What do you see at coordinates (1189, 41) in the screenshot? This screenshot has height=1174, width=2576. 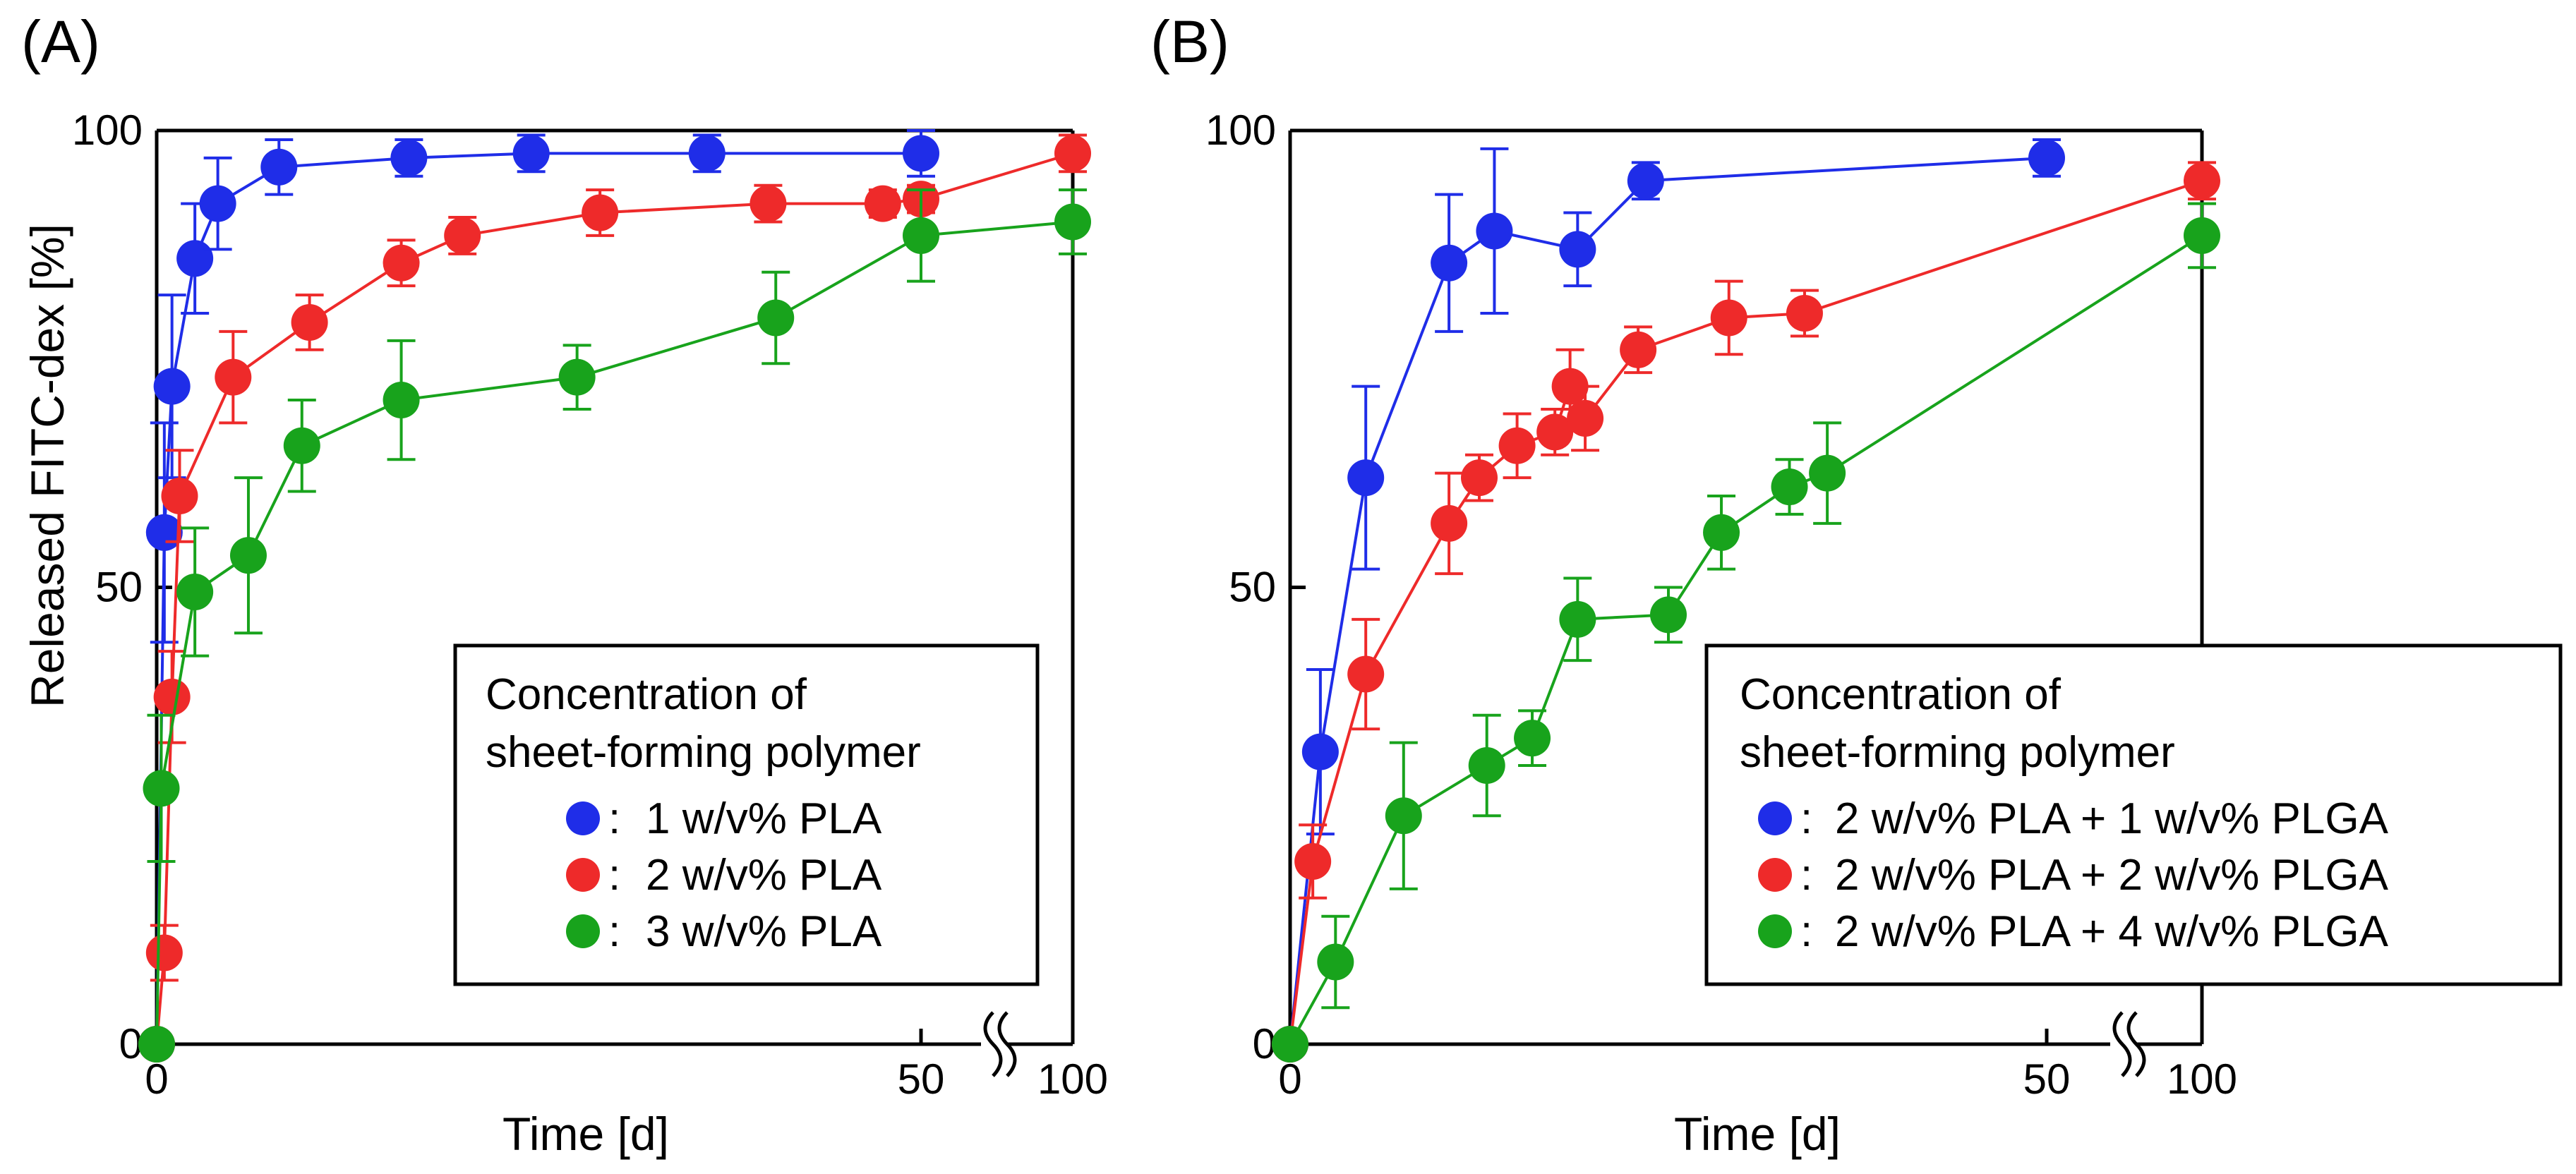 I see `panel-label-b: (B)` at bounding box center [1189, 41].